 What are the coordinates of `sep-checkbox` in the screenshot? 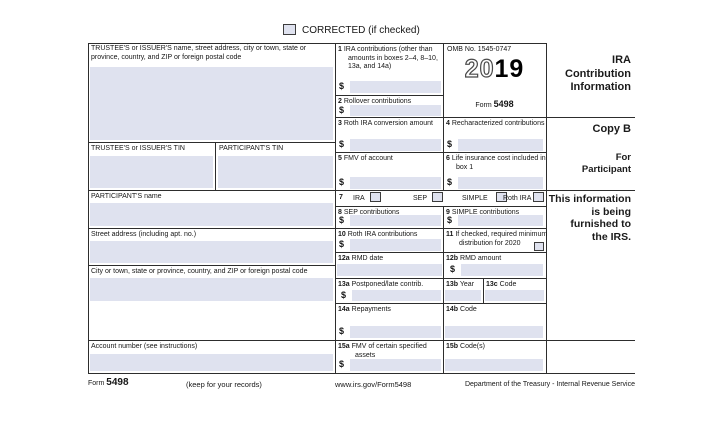 It's located at (437, 197).